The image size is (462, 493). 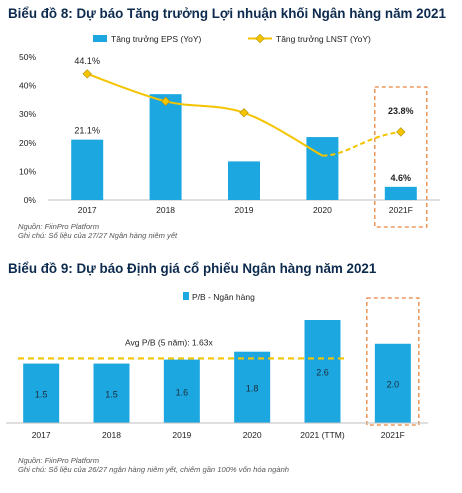 What do you see at coordinates (156, 39) in the screenshot?
I see `legend-eps-label: Tăng trưởng EPS (YoY)` at bounding box center [156, 39].